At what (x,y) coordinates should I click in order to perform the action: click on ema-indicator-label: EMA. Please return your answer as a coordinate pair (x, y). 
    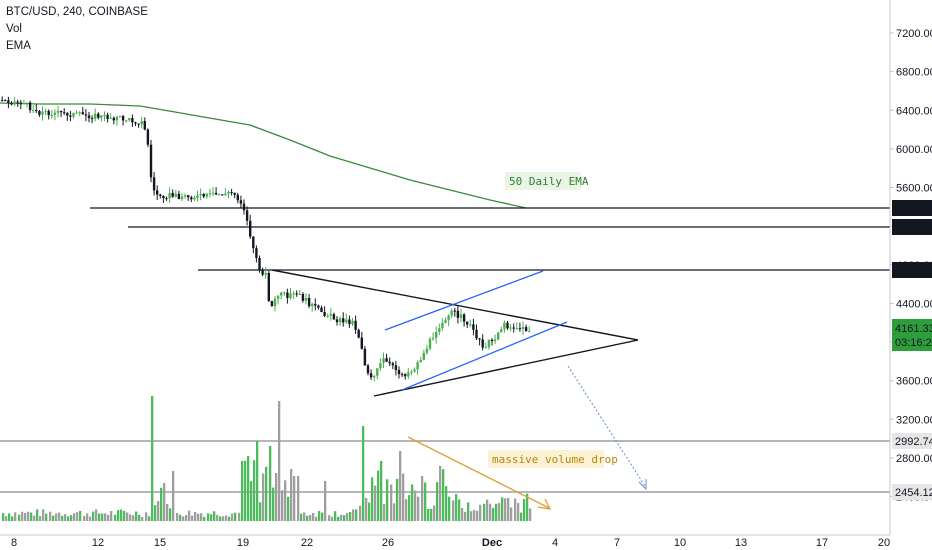
    Looking at the image, I should click on (18, 46).